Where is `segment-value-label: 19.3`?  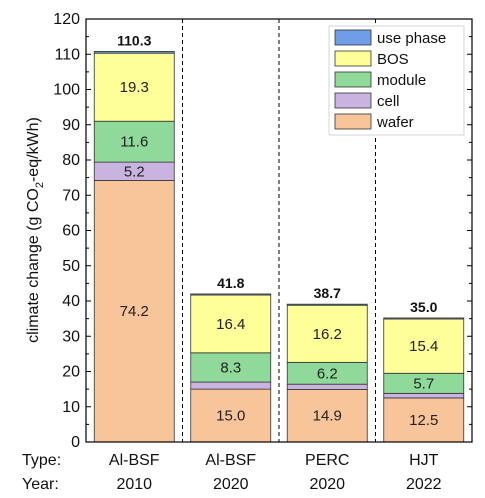 segment-value-label: 19.3 is located at coordinates (134, 87).